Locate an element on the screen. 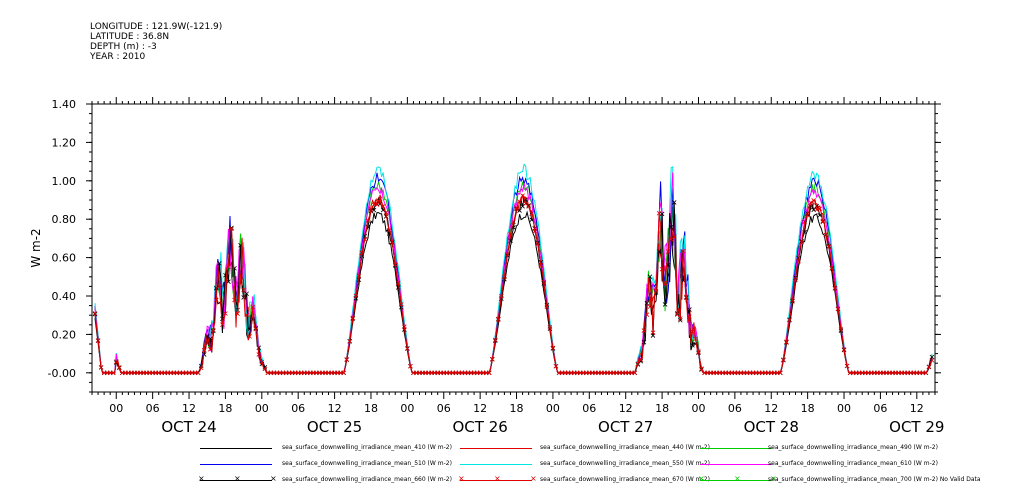  year-label: YEAR : 2010 is located at coordinates (118, 57).